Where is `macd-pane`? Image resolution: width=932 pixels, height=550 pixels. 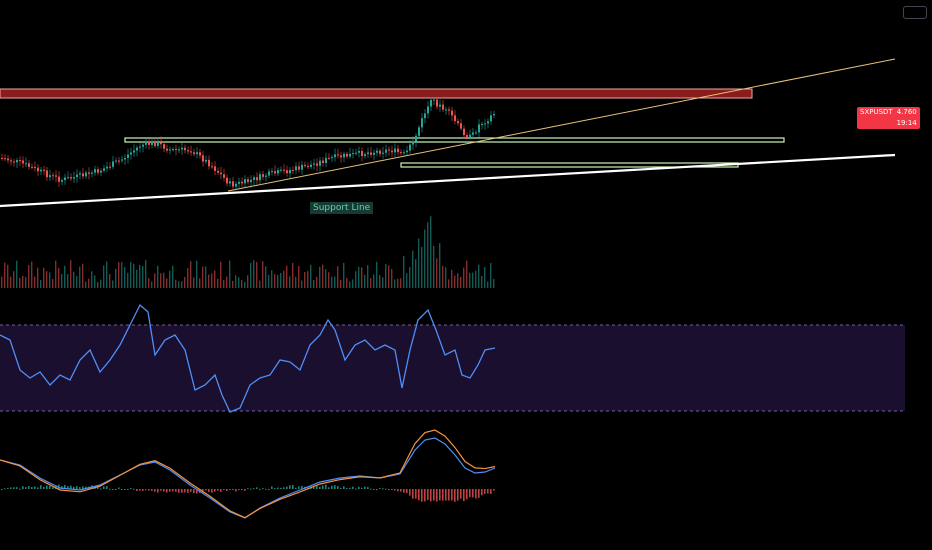 macd-pane is located at coordinates (248, 474).